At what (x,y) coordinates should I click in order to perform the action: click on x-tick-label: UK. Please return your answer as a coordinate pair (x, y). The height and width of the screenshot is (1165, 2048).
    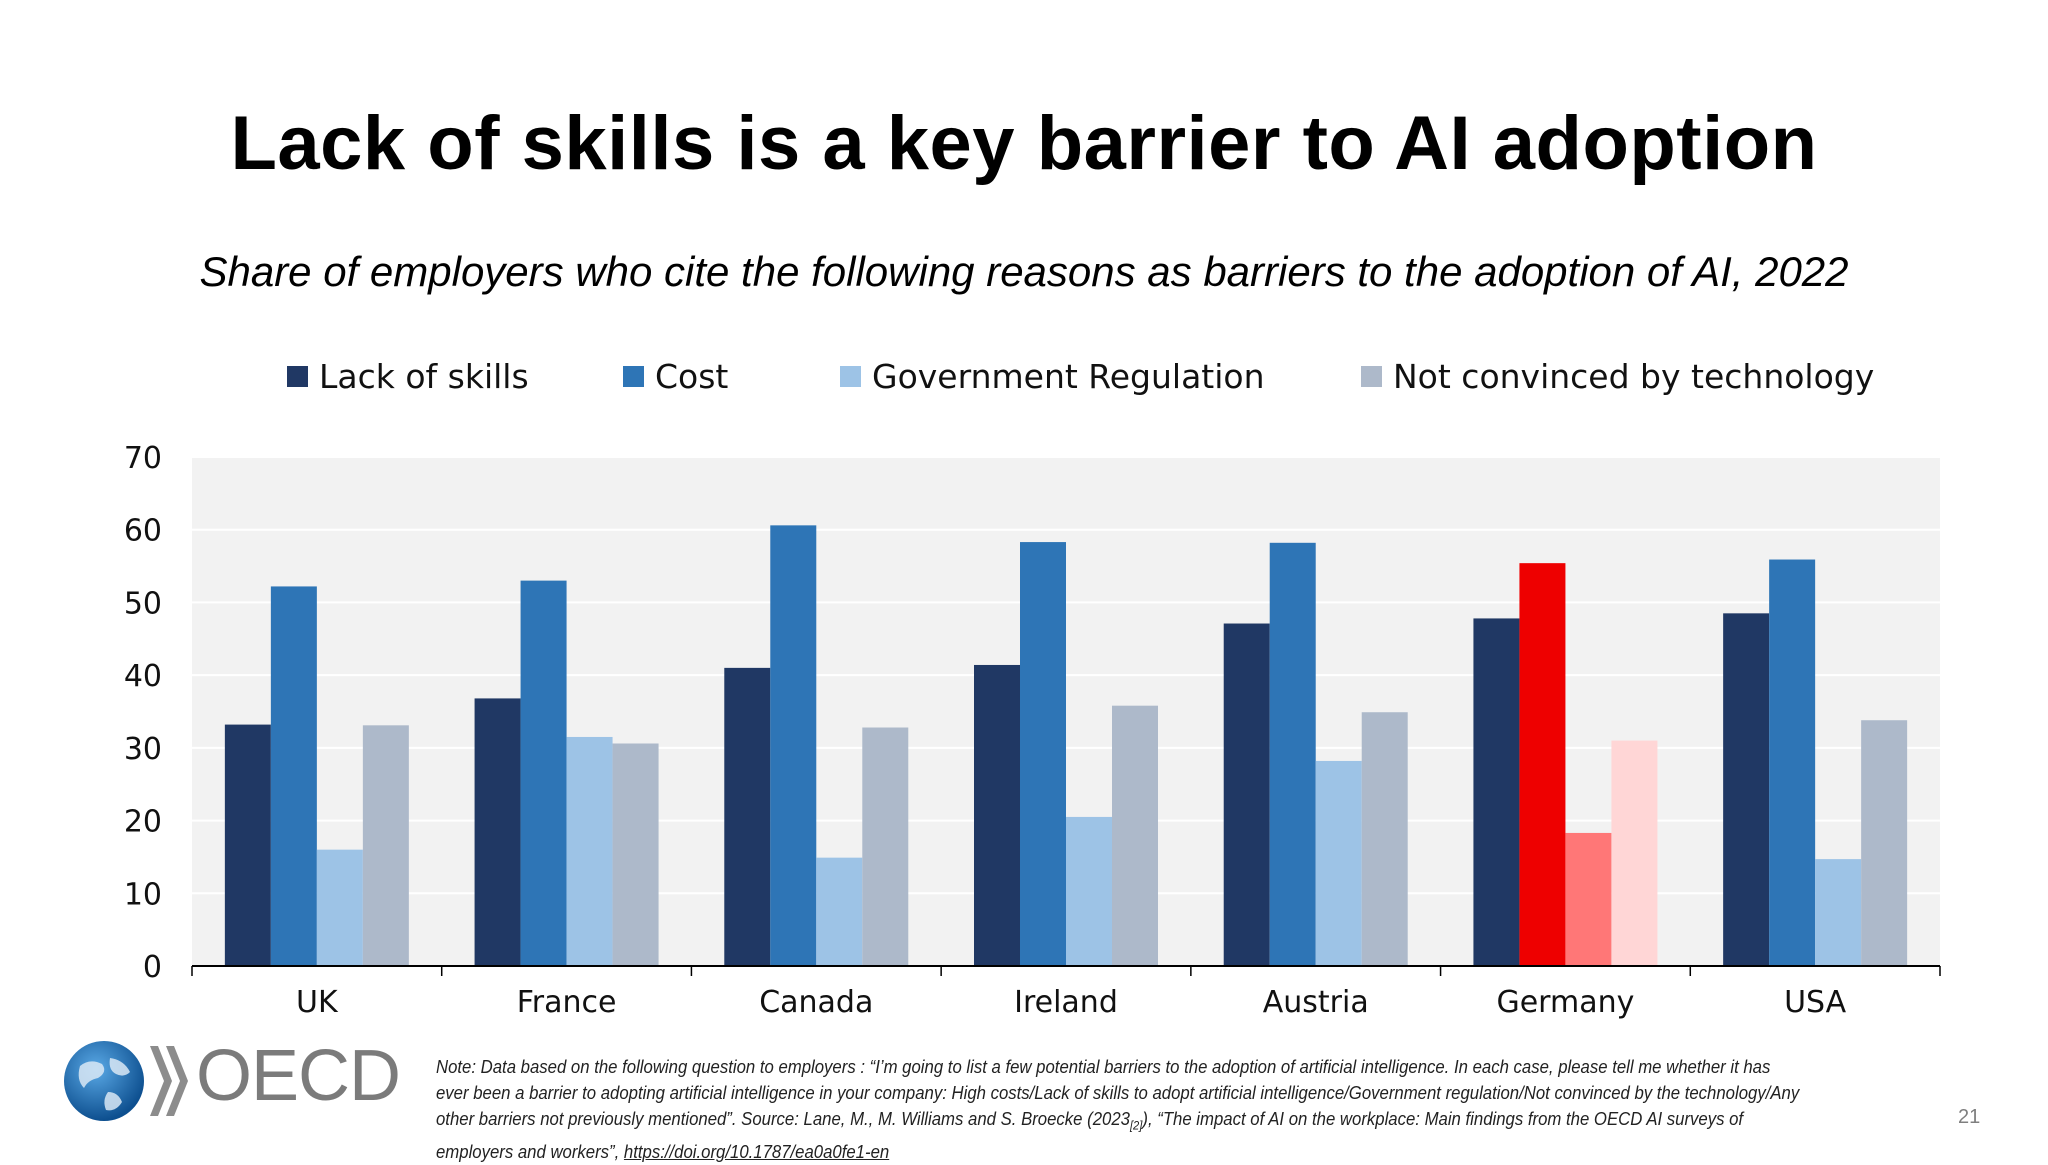
    Looking at the image, I should click on (317, 1002).